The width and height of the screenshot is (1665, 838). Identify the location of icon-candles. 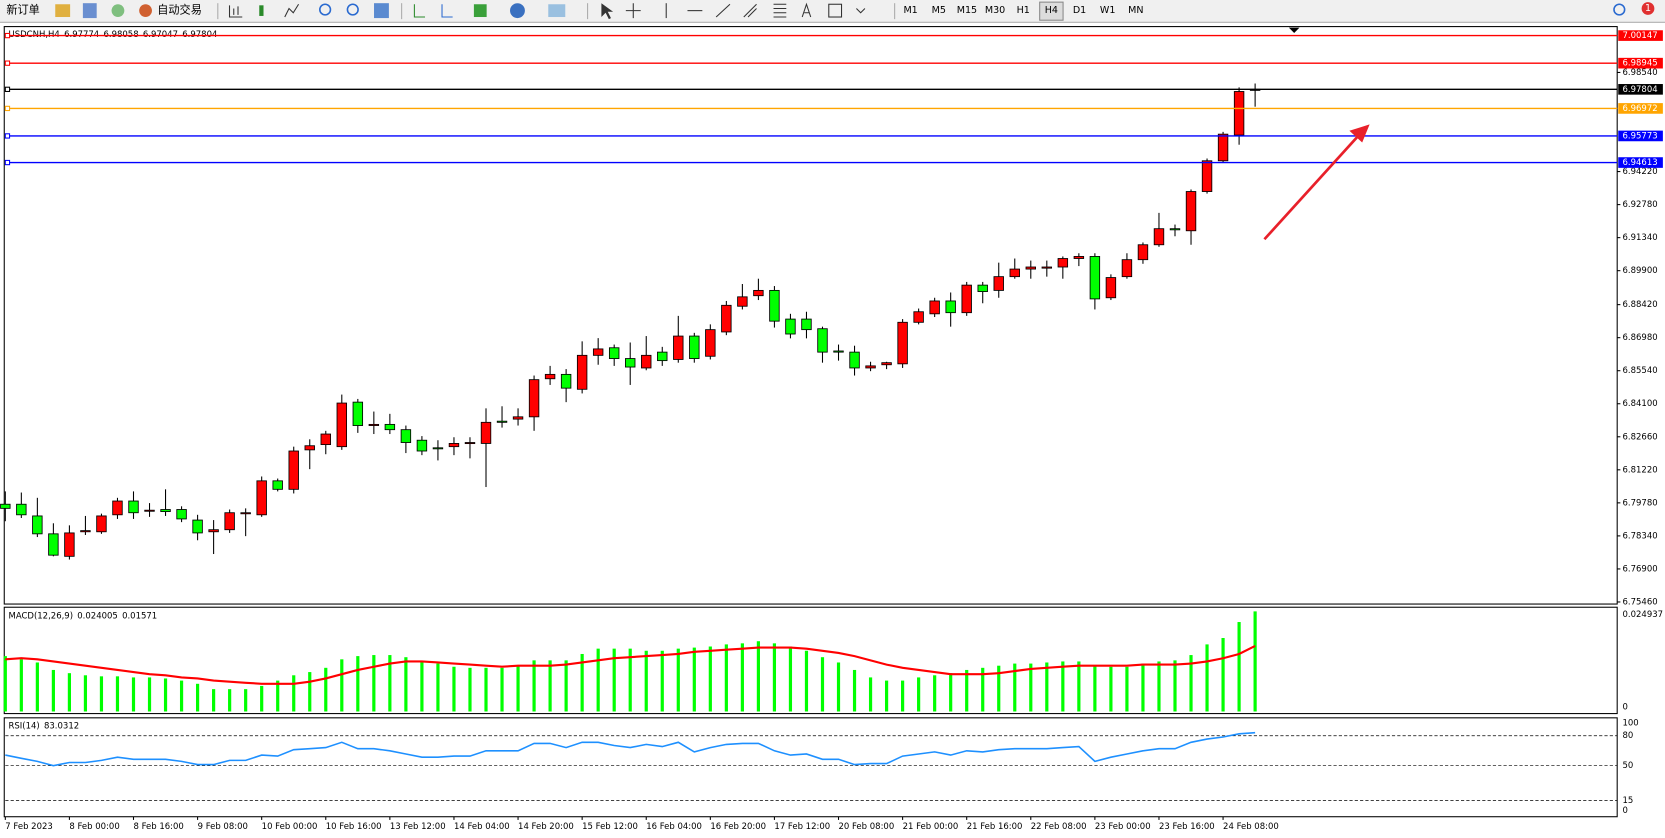
(261, 10).